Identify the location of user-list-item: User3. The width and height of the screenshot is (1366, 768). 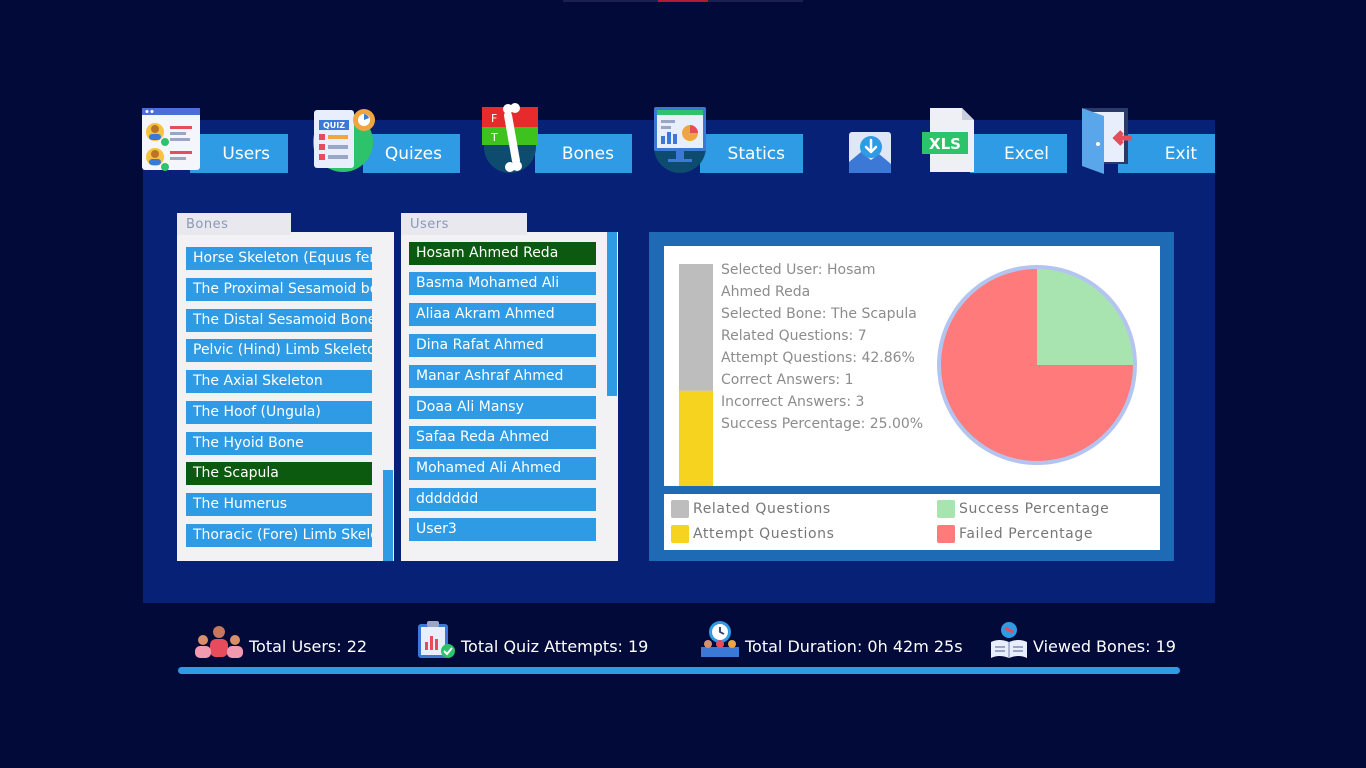
(502, 529).